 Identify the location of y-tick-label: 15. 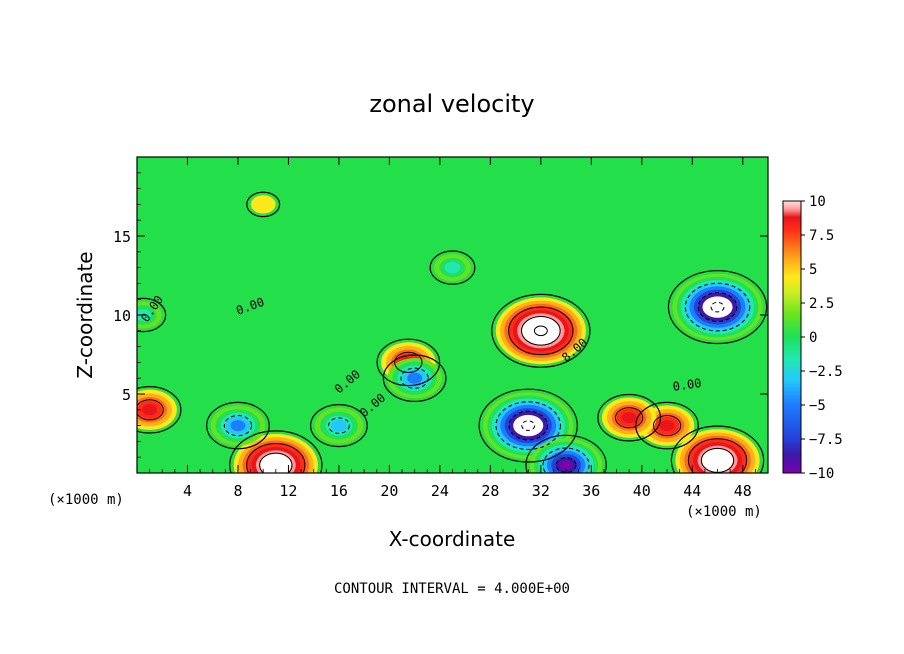
(122, 237).